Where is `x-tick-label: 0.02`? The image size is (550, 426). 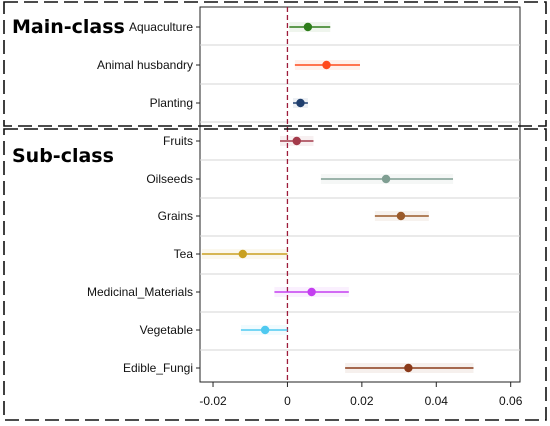
x-tick-label: 0.02 is located at coordinates (362, 401).